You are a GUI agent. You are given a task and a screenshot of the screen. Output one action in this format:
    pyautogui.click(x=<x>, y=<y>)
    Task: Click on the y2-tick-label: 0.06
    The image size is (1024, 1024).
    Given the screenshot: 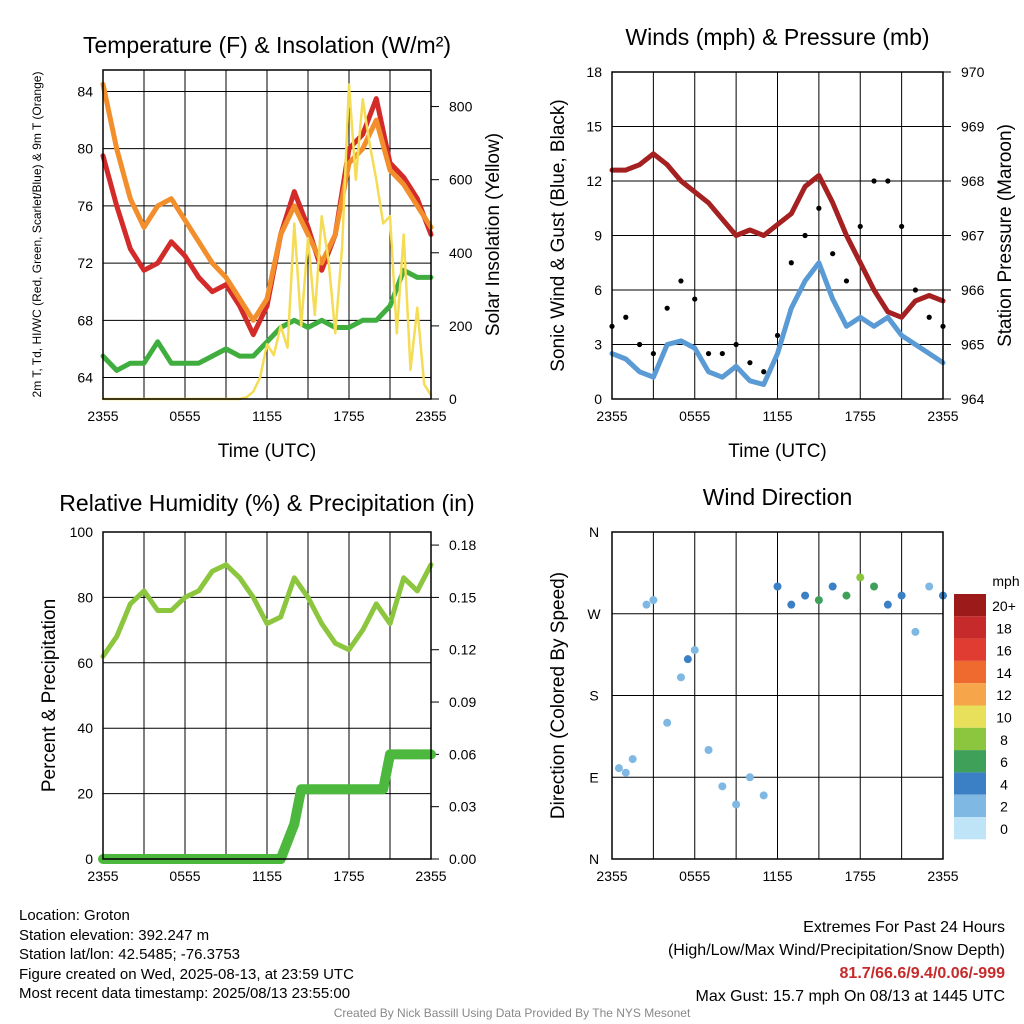 What is the action you would take?
    pyautogui.click(x=462, y=754)
    